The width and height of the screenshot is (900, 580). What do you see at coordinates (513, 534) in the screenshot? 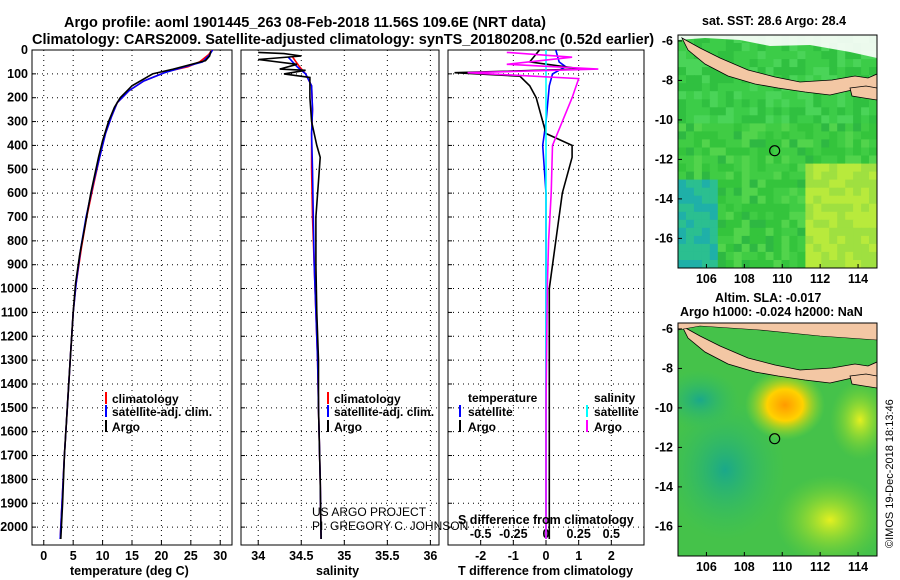
I see `s-tick-label: -0.25` at bounding box center [513, 534].